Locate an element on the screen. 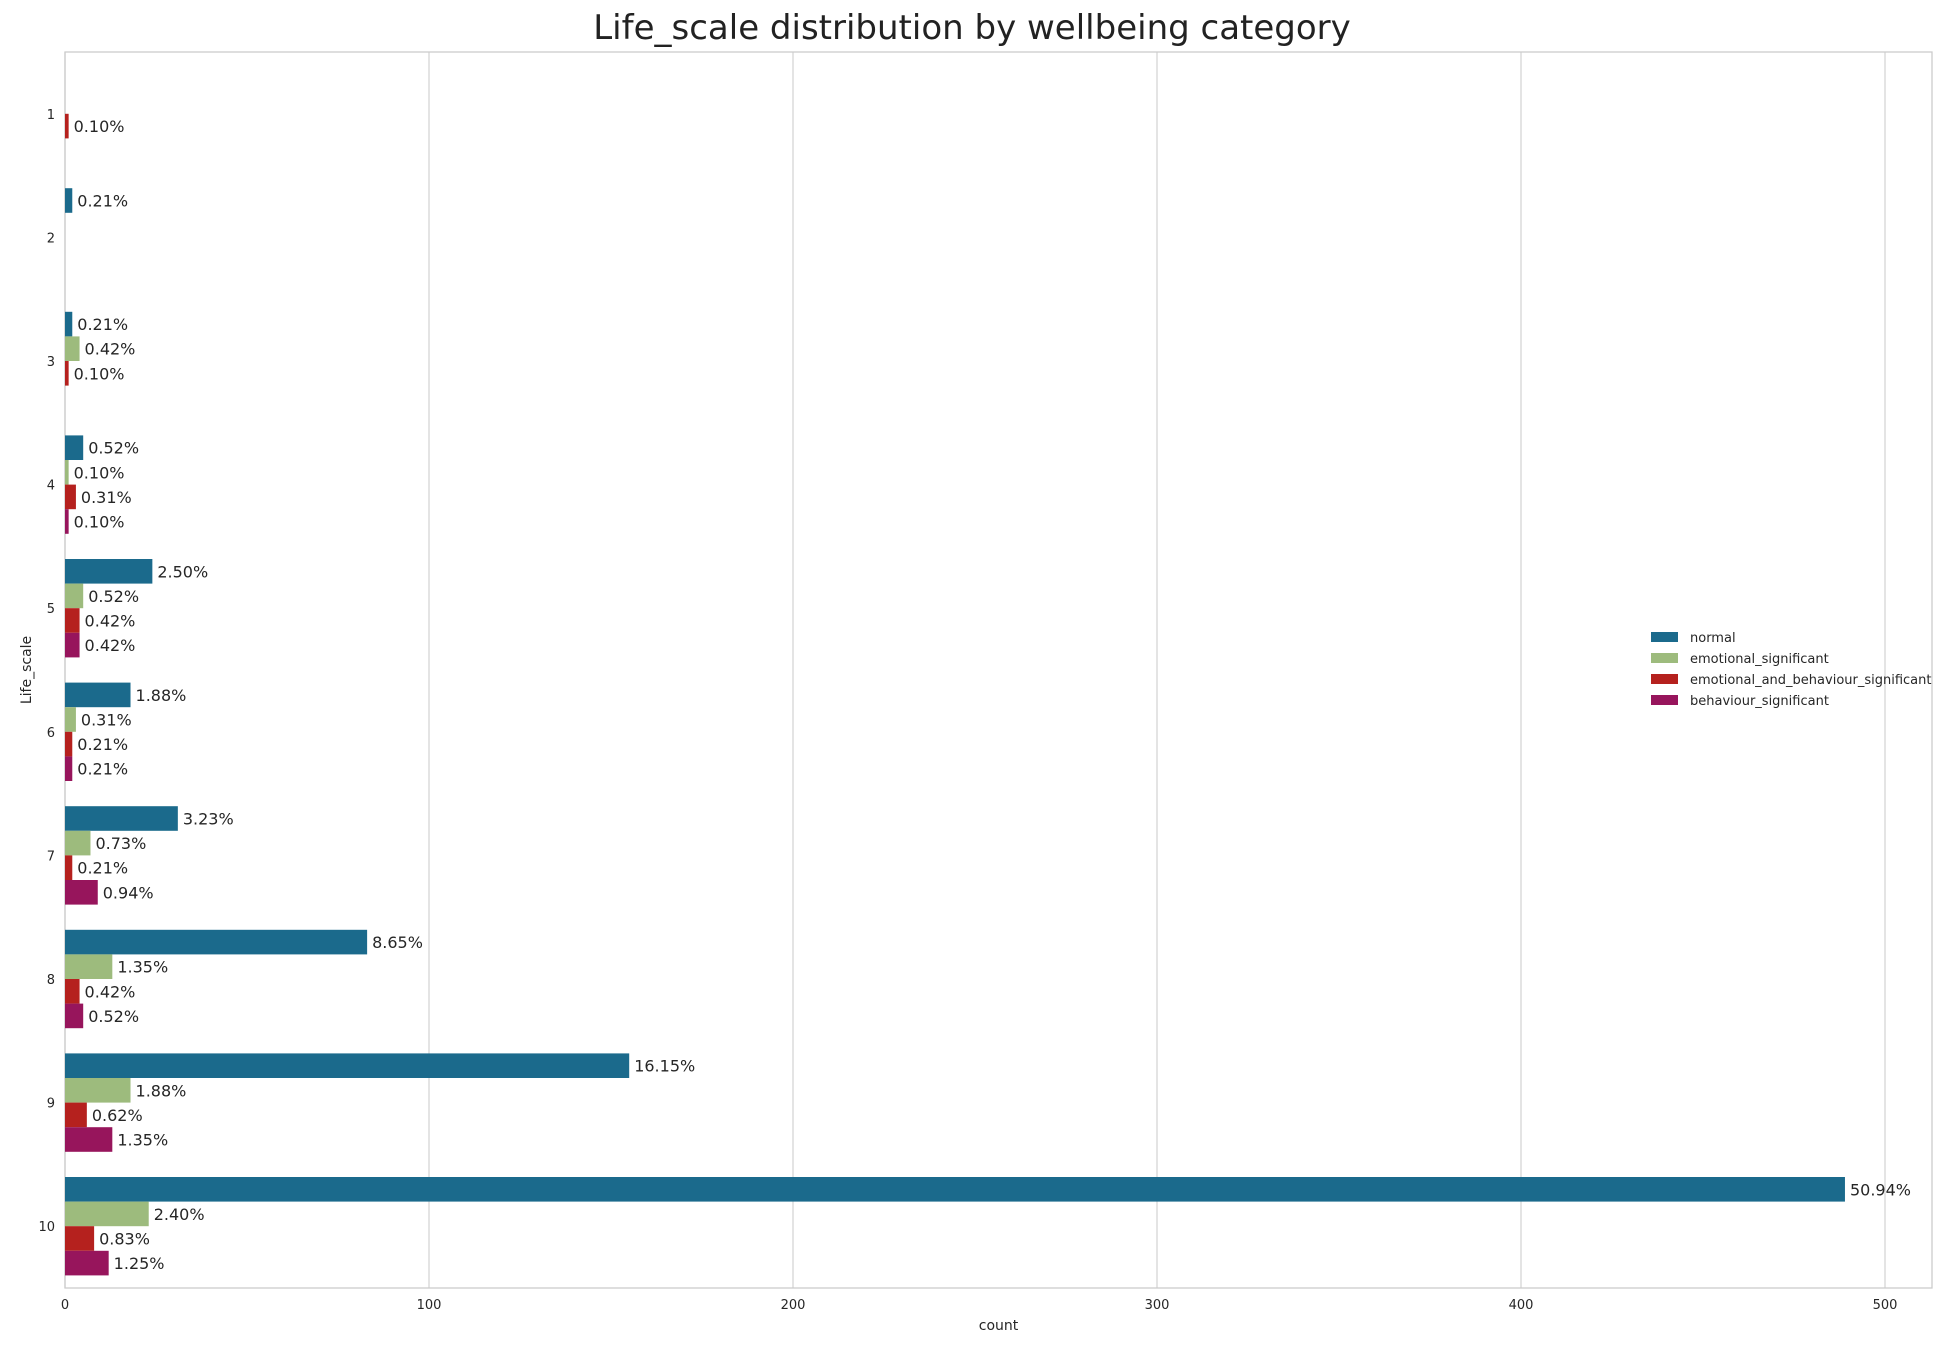  x-tick-label: 500 is located at coordinates (1885, 1305).